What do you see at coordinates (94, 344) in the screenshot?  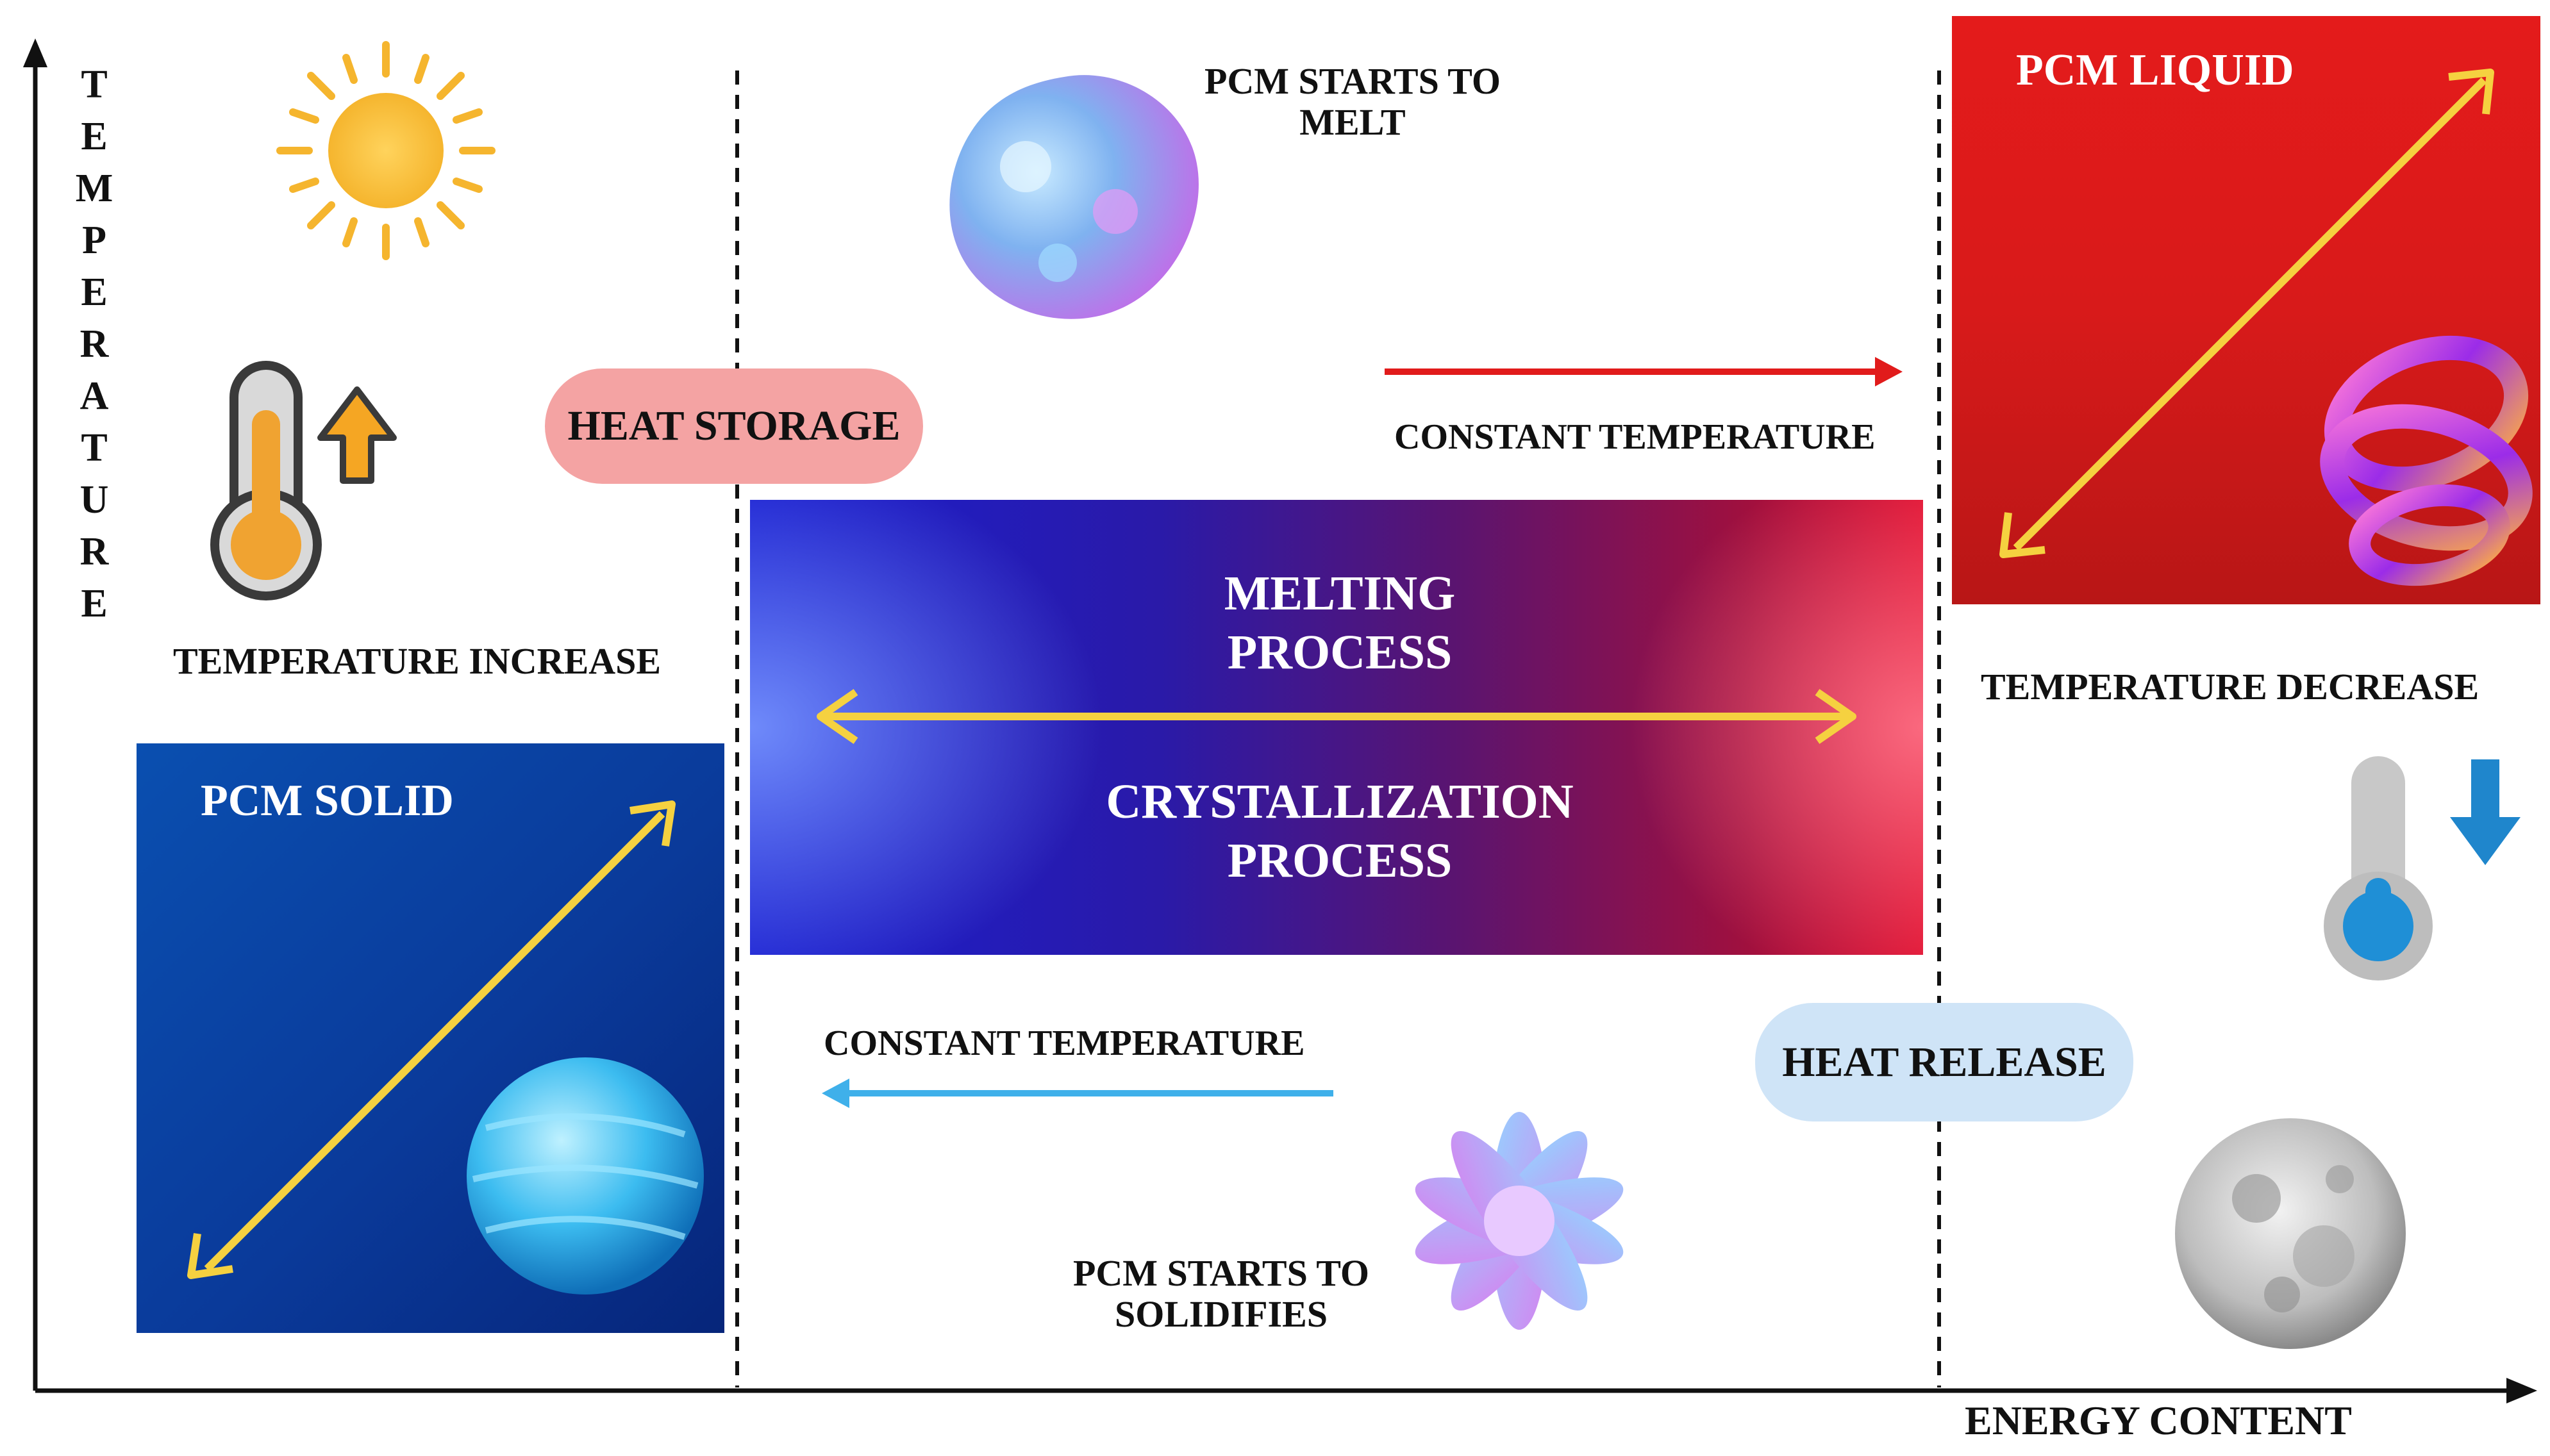 I see `y-axis-label: TEMPERATURE` at bounding box center [94, 344].